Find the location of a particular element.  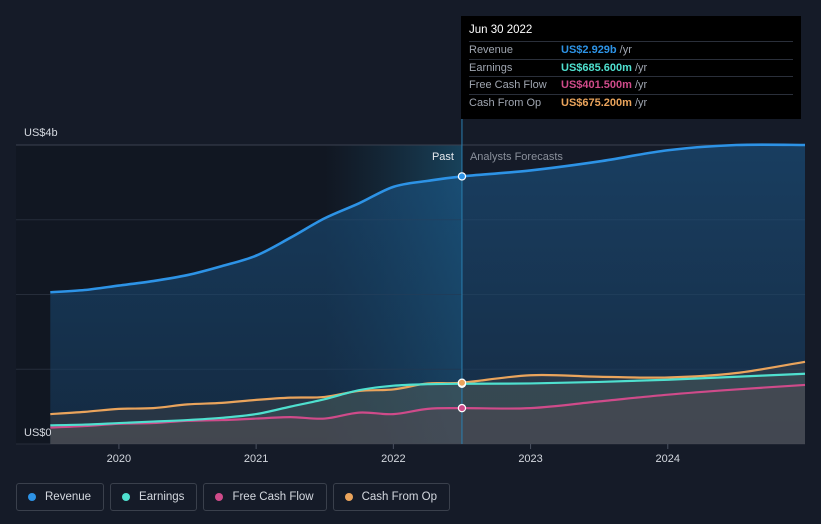

legend-label: Earnings is located at coordinates (162, 497).